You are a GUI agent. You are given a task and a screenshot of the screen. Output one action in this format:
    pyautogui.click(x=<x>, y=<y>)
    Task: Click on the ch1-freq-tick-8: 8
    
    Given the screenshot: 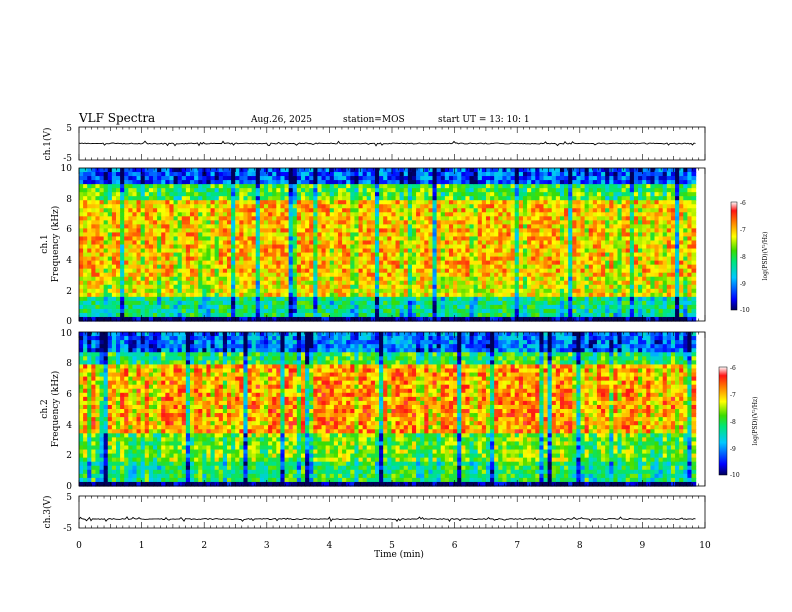 What is the action you would take?
    pyautogui.click(x=69, y=200)
    